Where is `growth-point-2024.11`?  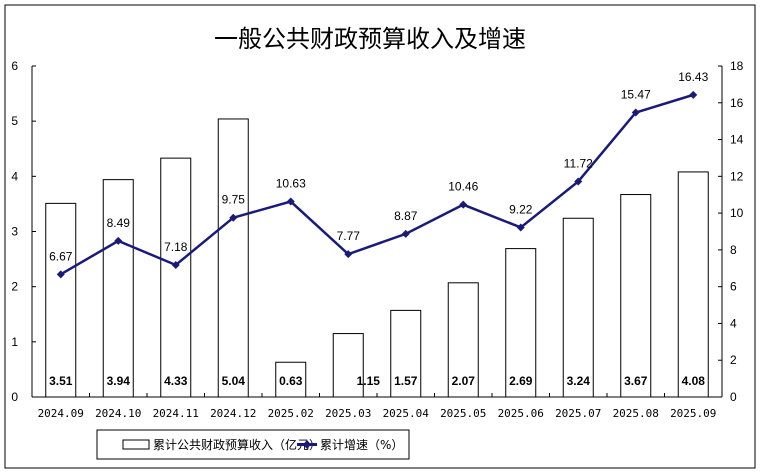 growth-point-2024.11 is located at coordinates (175, 264).